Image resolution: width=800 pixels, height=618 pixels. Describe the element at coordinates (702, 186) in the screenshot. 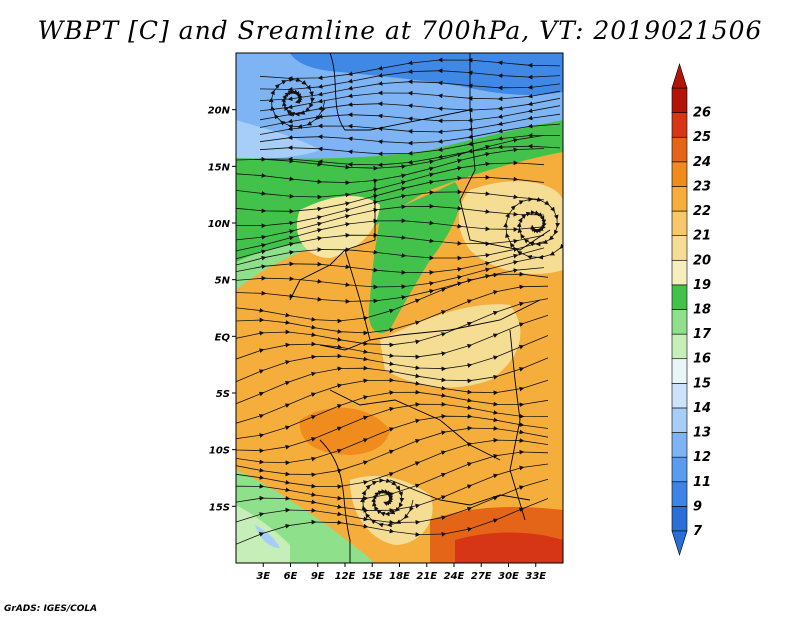

I see `colorbar-label: 23` at that location.